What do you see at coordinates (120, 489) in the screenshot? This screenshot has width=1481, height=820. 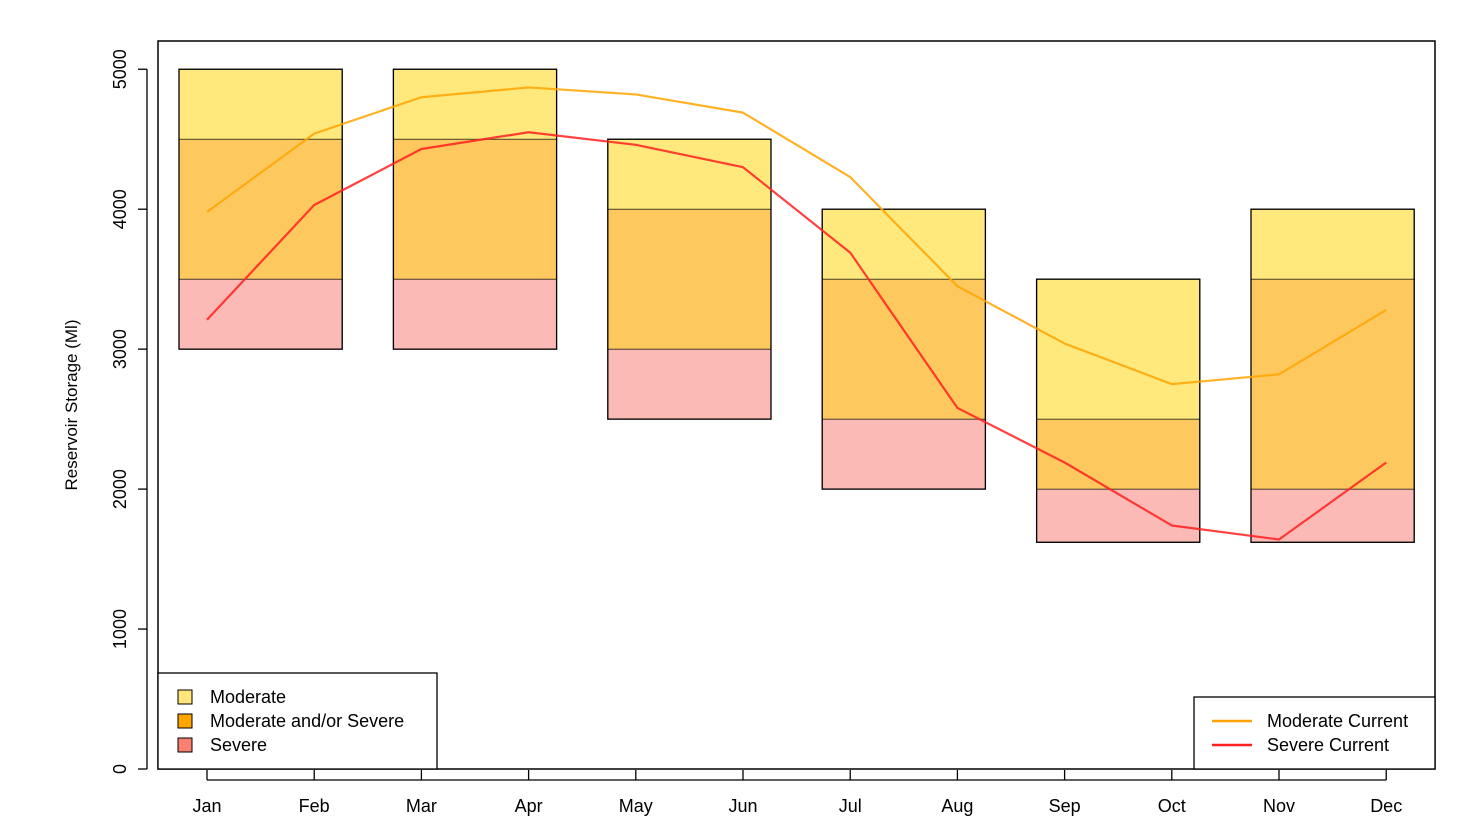 I see `y-tick-label: 2000` at bounding box center [120, 489].